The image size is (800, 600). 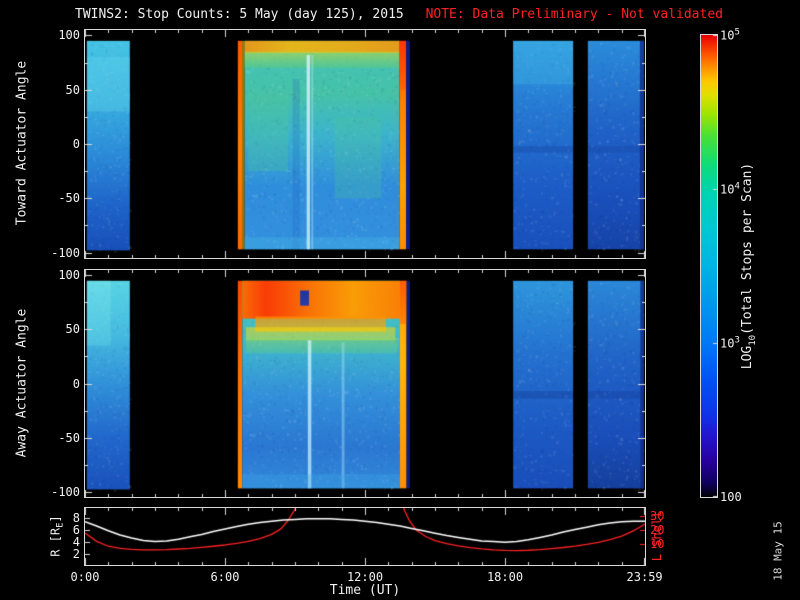 What do you see at coordinates (657, 516) in the screenshot?
I see `lshell-tick-label: 30` at bounding box center [657, 516].